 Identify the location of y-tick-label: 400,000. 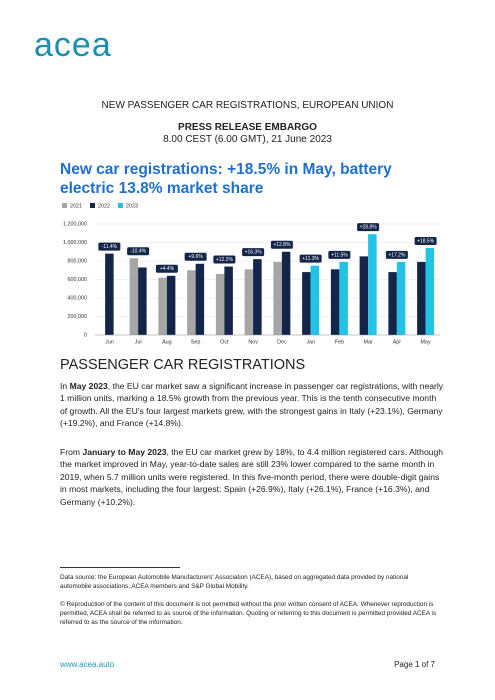
(78, 298).